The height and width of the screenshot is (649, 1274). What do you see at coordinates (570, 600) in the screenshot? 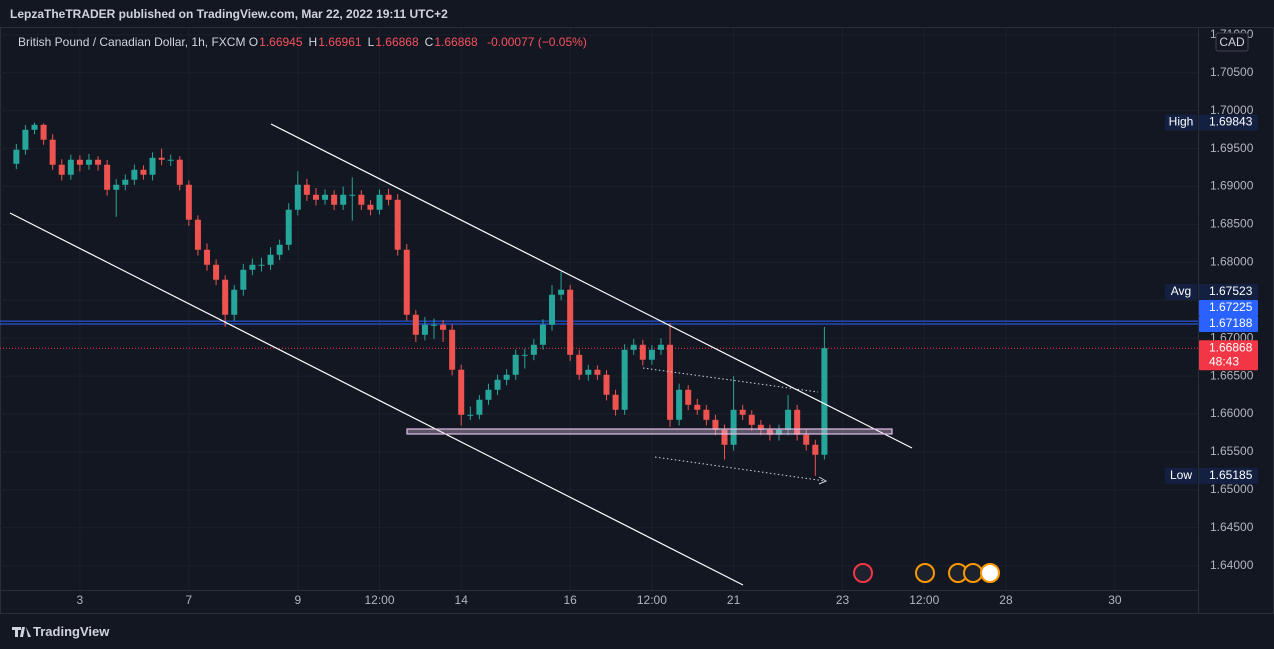
I see `x-tick-label: 16` at bounding box center [570, 600].